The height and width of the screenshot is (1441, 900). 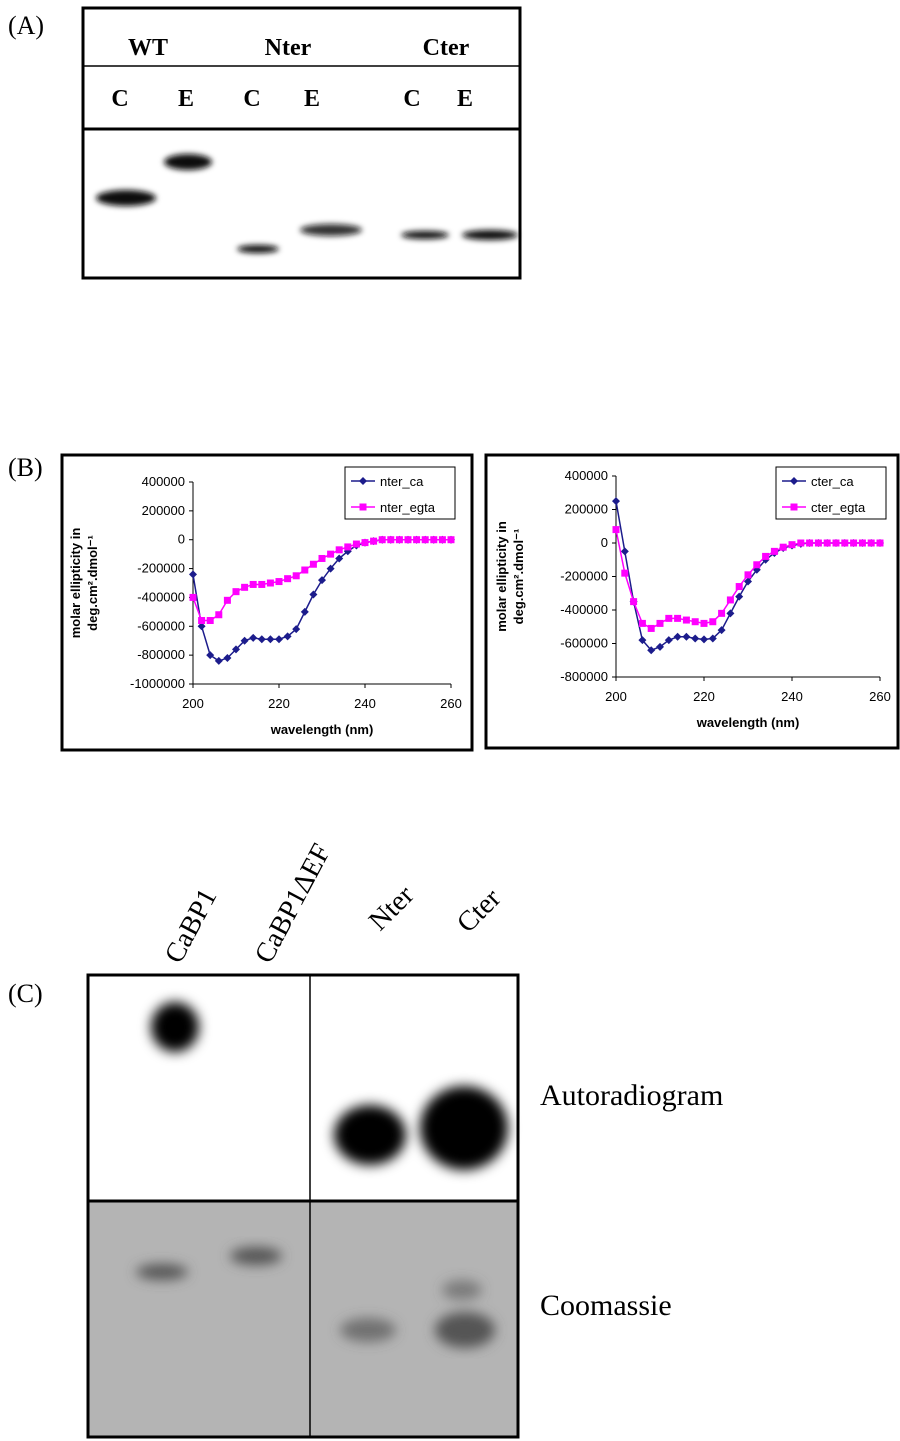 What do you see at coordinates (301, 143) in the screenshot?
I see `gel-frame` at bounding box center [301, 143].